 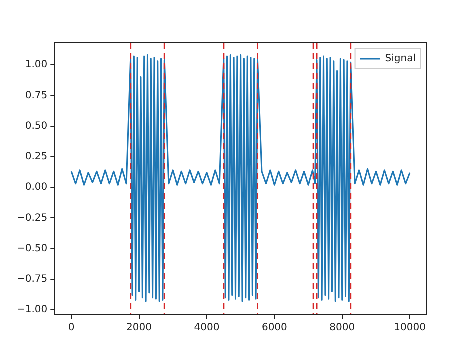 What do you see at coordinates (71, 328) in the screenshot?
I see `x-tick-label: 0` at bounding box center [71, 328].